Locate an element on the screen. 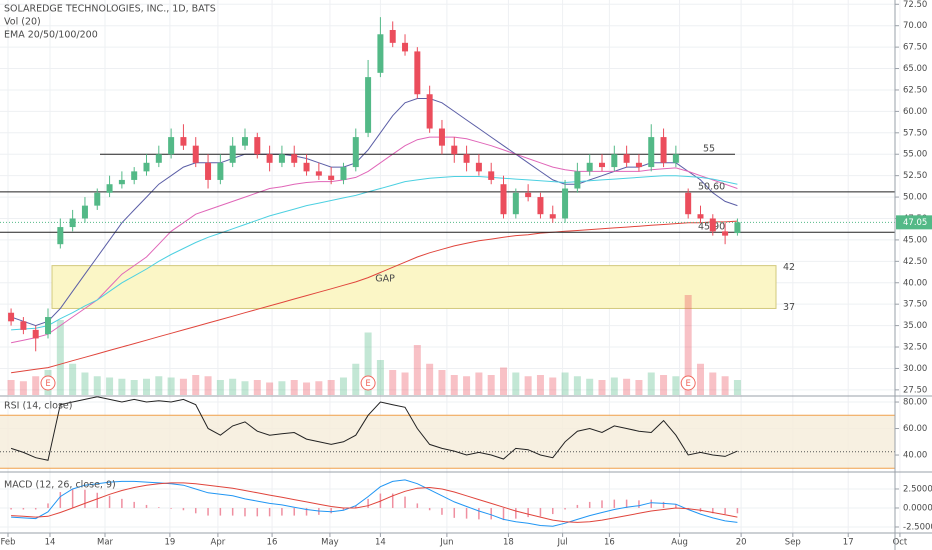 The image size is (932, 550). x-tick-label: 14 is located at coordinates (380, 543).